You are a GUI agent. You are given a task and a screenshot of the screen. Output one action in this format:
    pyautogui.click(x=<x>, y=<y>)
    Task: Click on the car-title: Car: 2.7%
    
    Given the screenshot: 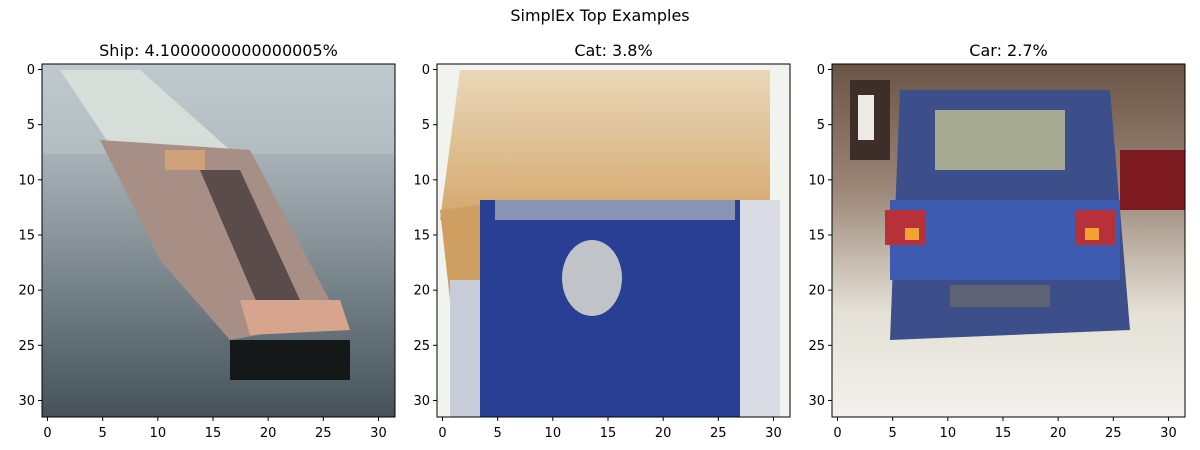 What is the action you would take?
    pyautogui.click(x=1008, y=50)
    